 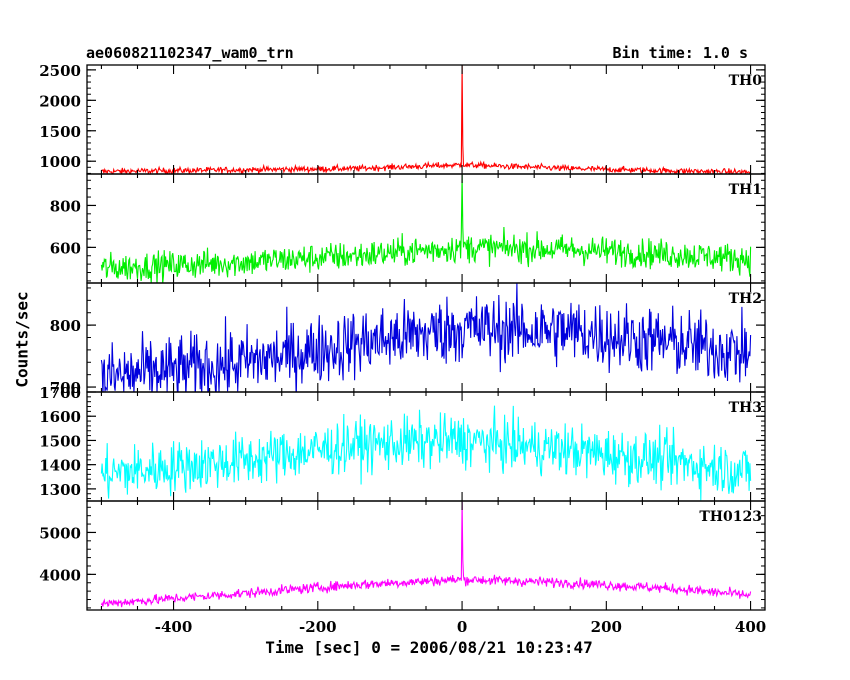 What do you see at coordinates (60, 162) in the screenshot?
I see `y-tick-label: 1000` at bounding box center [60, 162].